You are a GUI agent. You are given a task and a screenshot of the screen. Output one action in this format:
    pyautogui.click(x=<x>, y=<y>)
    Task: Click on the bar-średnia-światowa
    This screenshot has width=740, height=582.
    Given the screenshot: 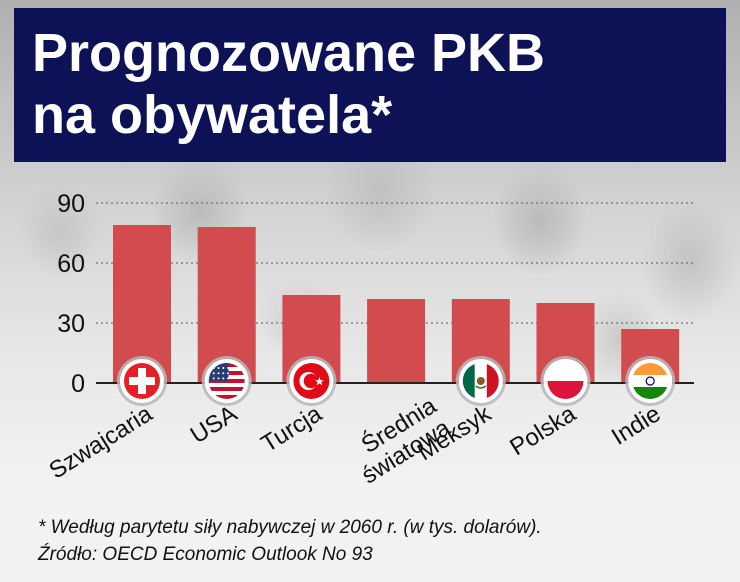 What is the action you would take?
    pyautogui.click(x=396, y=341)
    